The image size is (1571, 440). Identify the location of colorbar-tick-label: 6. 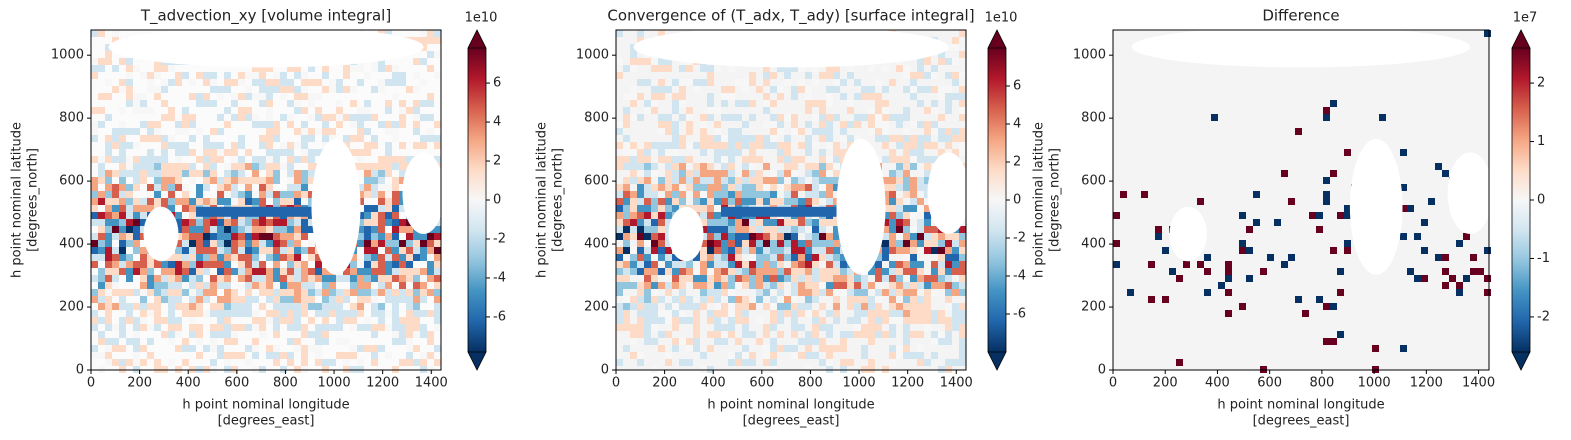
(1017, 86).